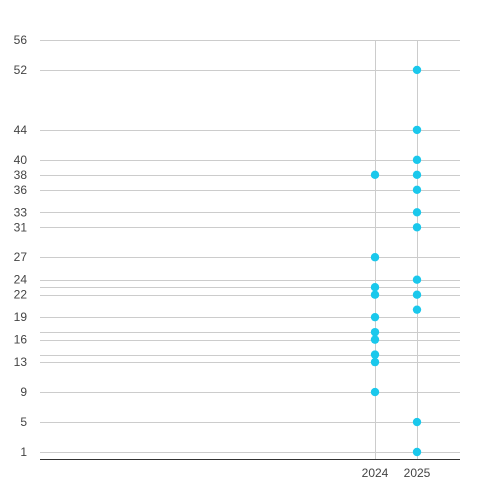  Describe the element at coordinates (23, 452) in the screenshot. I see `y-tick-label: 1` at that location.